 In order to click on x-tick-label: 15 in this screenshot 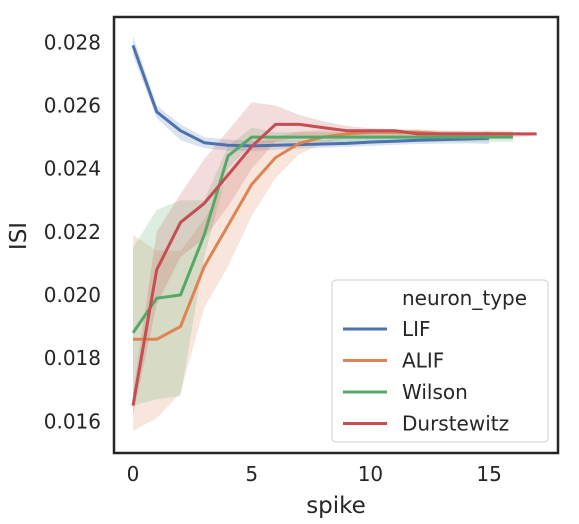, I will do `click(488, 474)`.